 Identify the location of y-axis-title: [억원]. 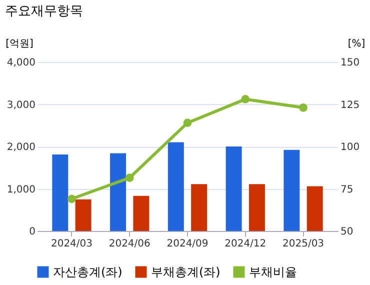
(20, 44).